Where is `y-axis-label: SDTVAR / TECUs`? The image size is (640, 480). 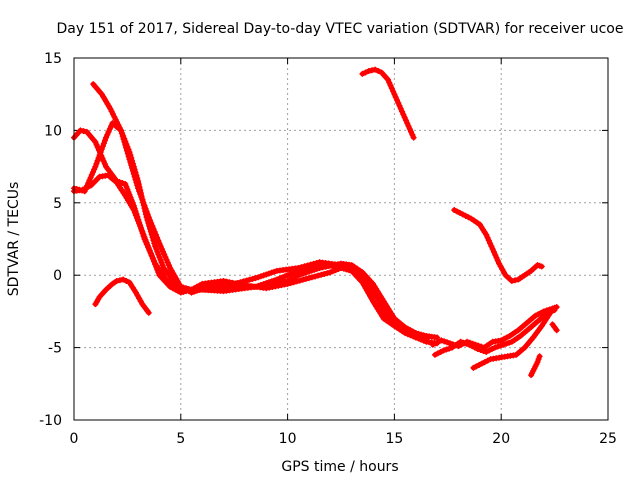
y-axis-label: SDTVAR / TECUs is located at coordinates (14, 239).